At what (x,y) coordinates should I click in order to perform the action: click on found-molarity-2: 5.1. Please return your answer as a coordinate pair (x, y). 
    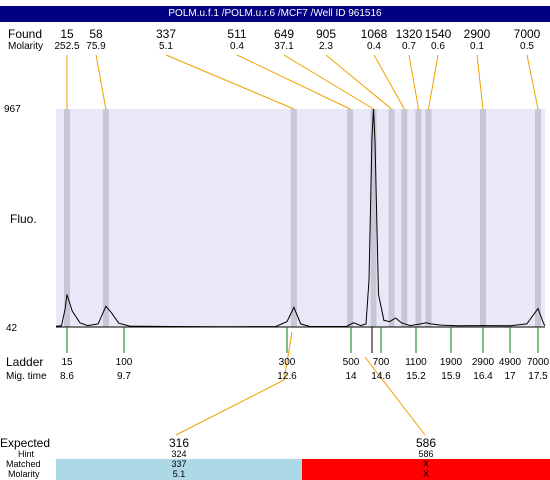
    Looking at the image, I should click on (166, 46).